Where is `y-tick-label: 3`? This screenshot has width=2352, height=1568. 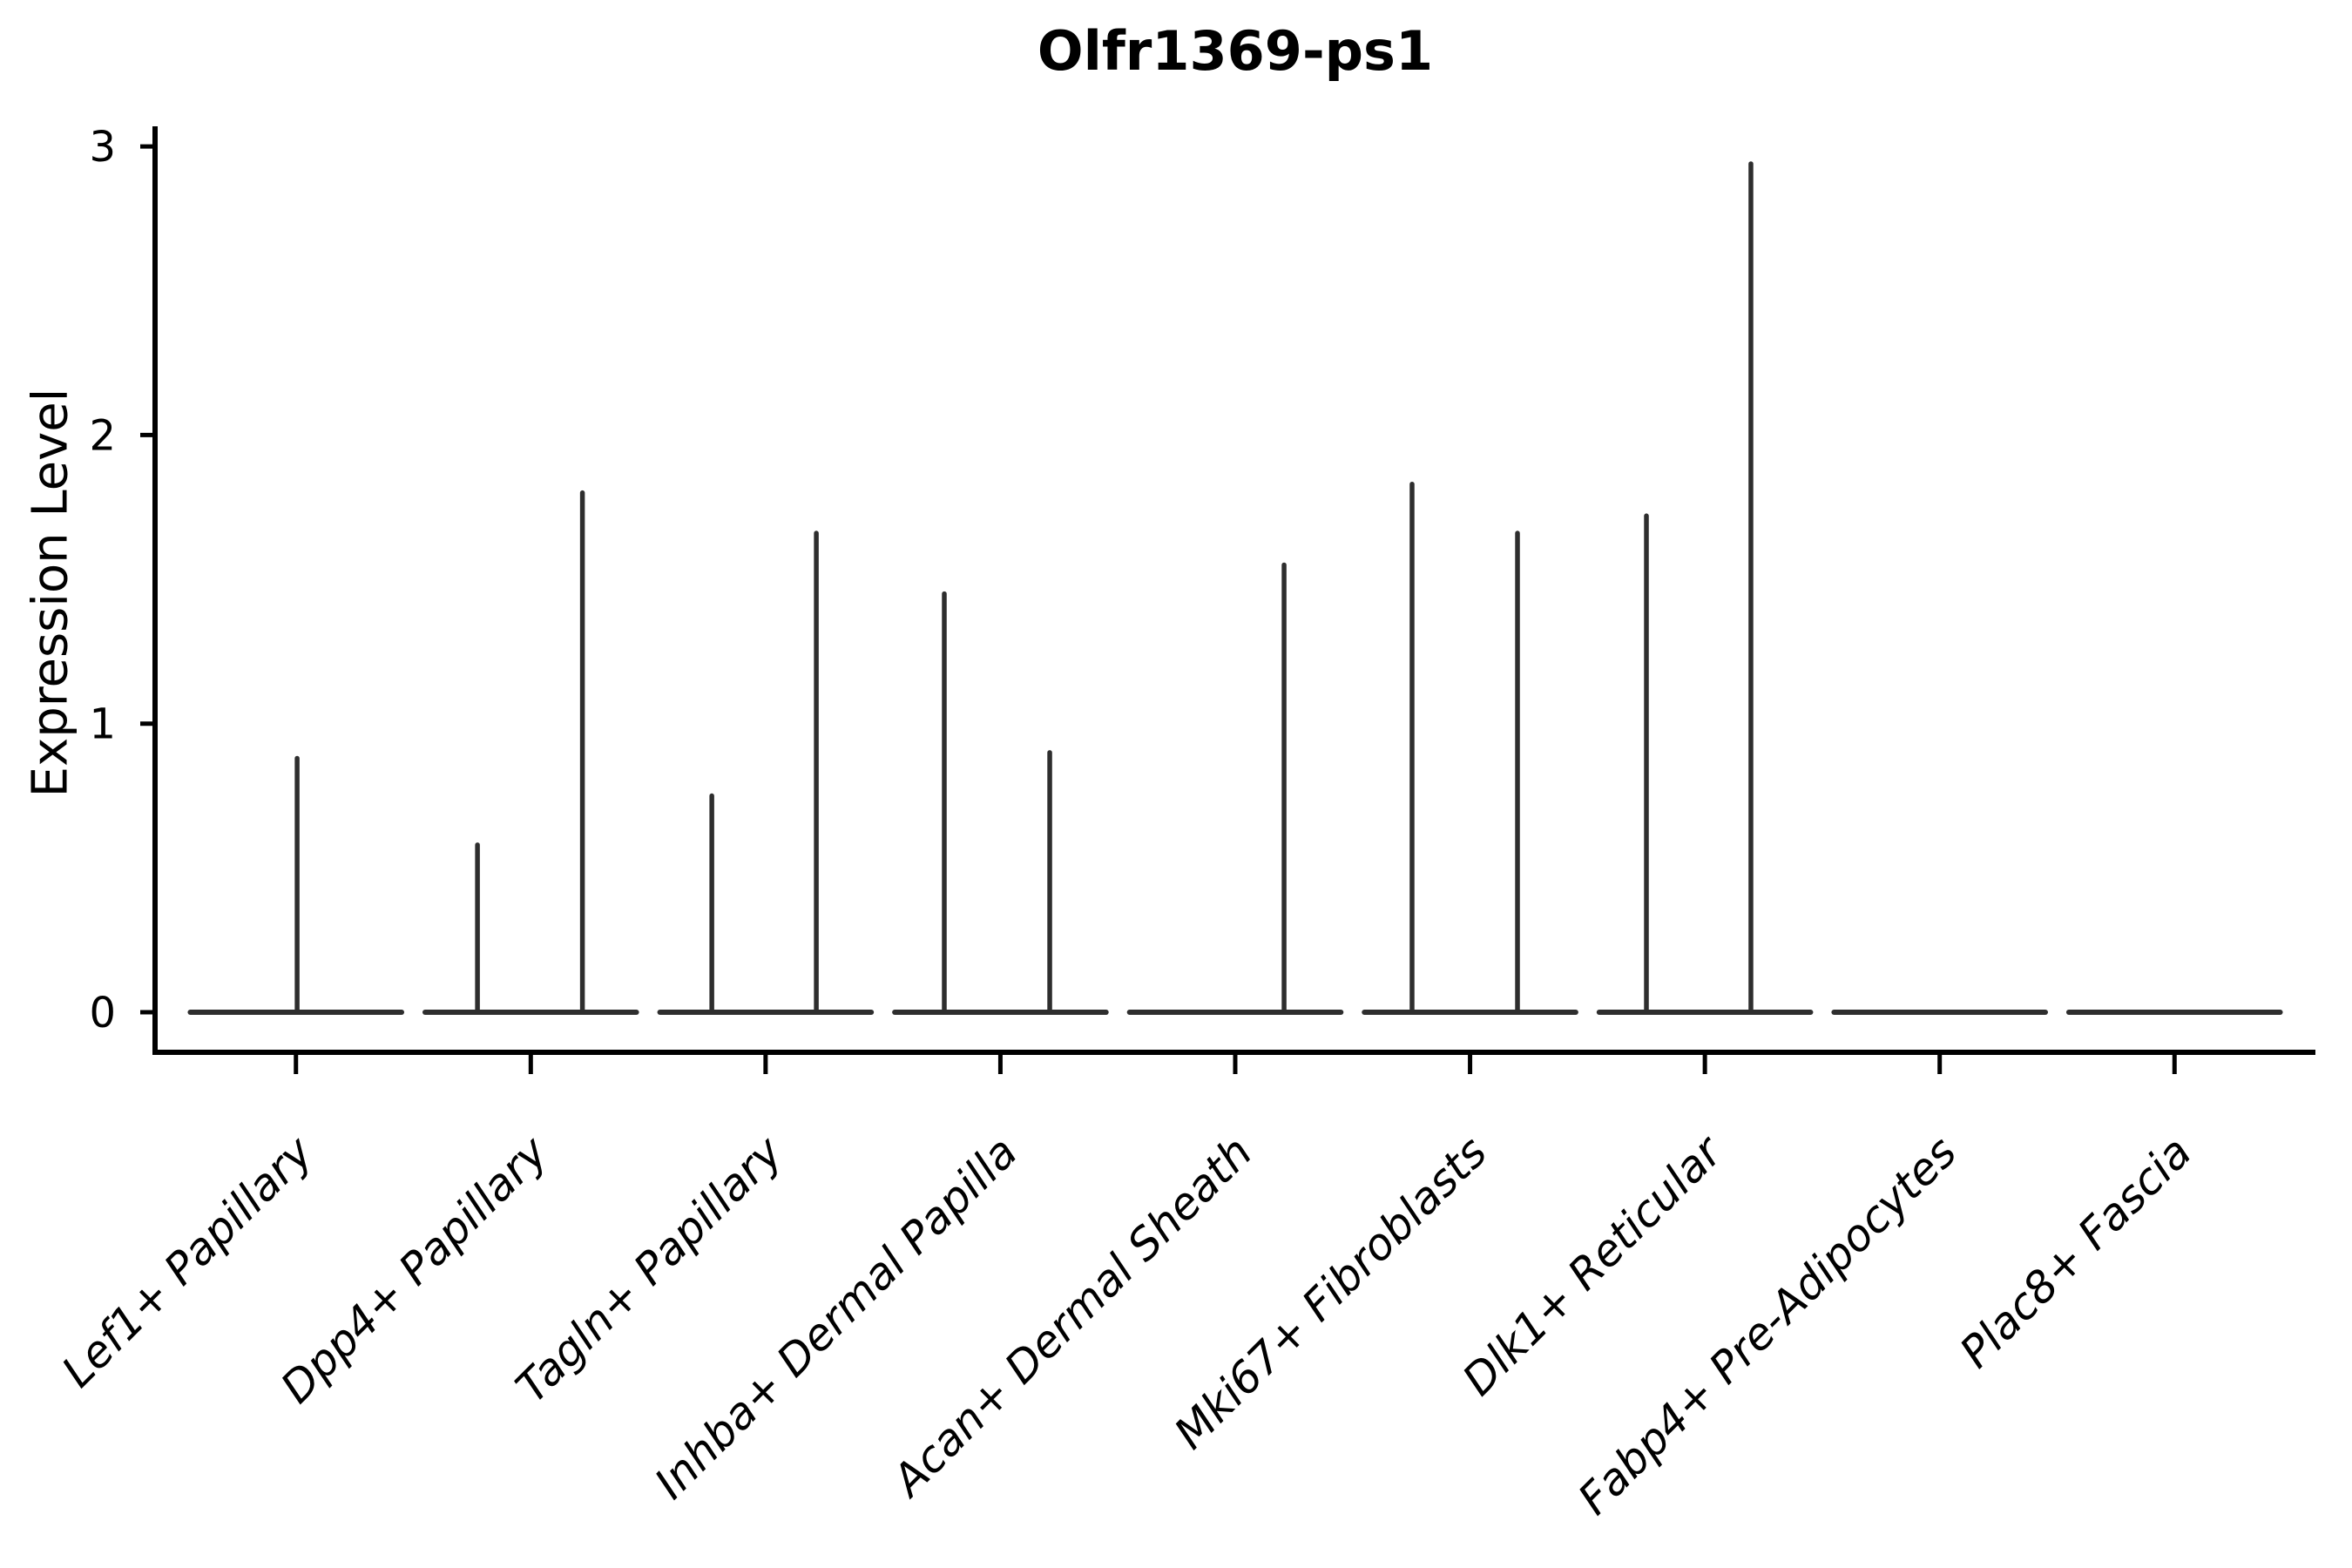 y-tick-label: 3 is located at coordinates (102, 147).